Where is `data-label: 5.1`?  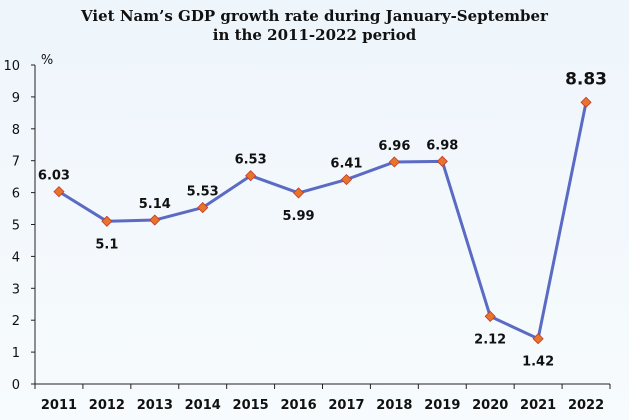 data-label: 5.1 is located at coordinates (106, 244).